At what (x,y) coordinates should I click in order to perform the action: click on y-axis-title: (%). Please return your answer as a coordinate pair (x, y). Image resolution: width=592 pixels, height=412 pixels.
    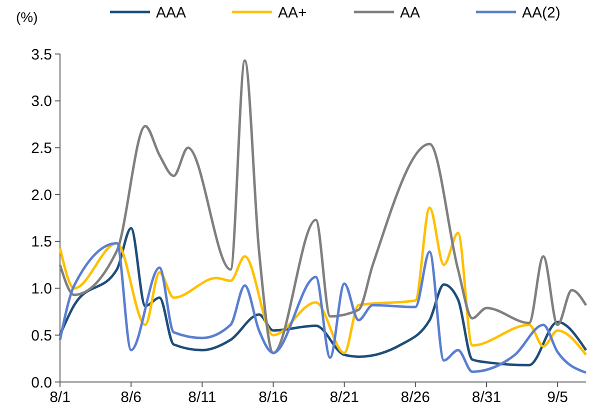
    Looking at the image, I should click on (27, 17).